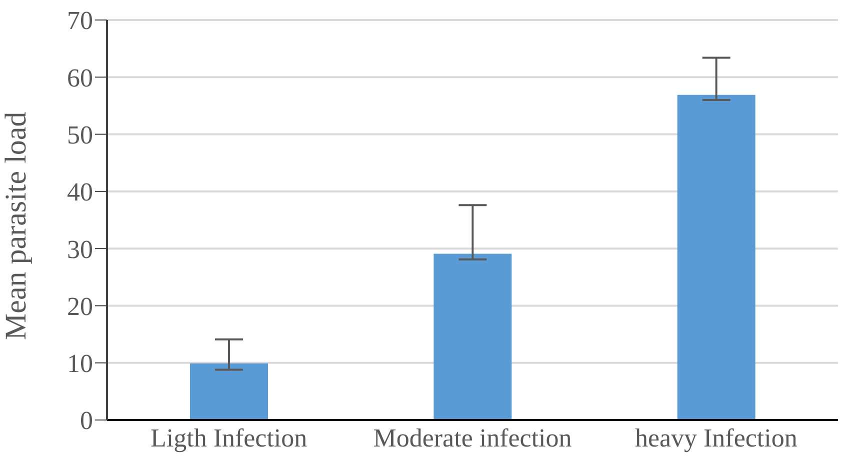 The image size is (846, 472). I want to click on x-tick-label: Moderate infection, so click(472, 437).